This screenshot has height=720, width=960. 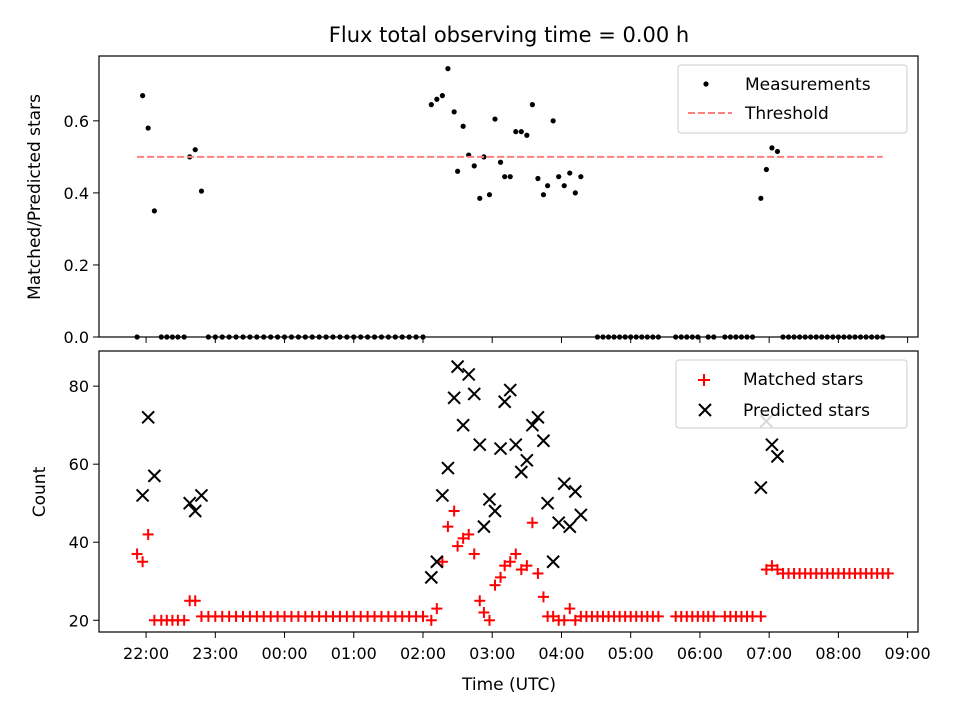 What do you see at coordinates (700, 653) in the screenshot?
I see `x-tick-label: 06:00` at bounding box center [700, 653].